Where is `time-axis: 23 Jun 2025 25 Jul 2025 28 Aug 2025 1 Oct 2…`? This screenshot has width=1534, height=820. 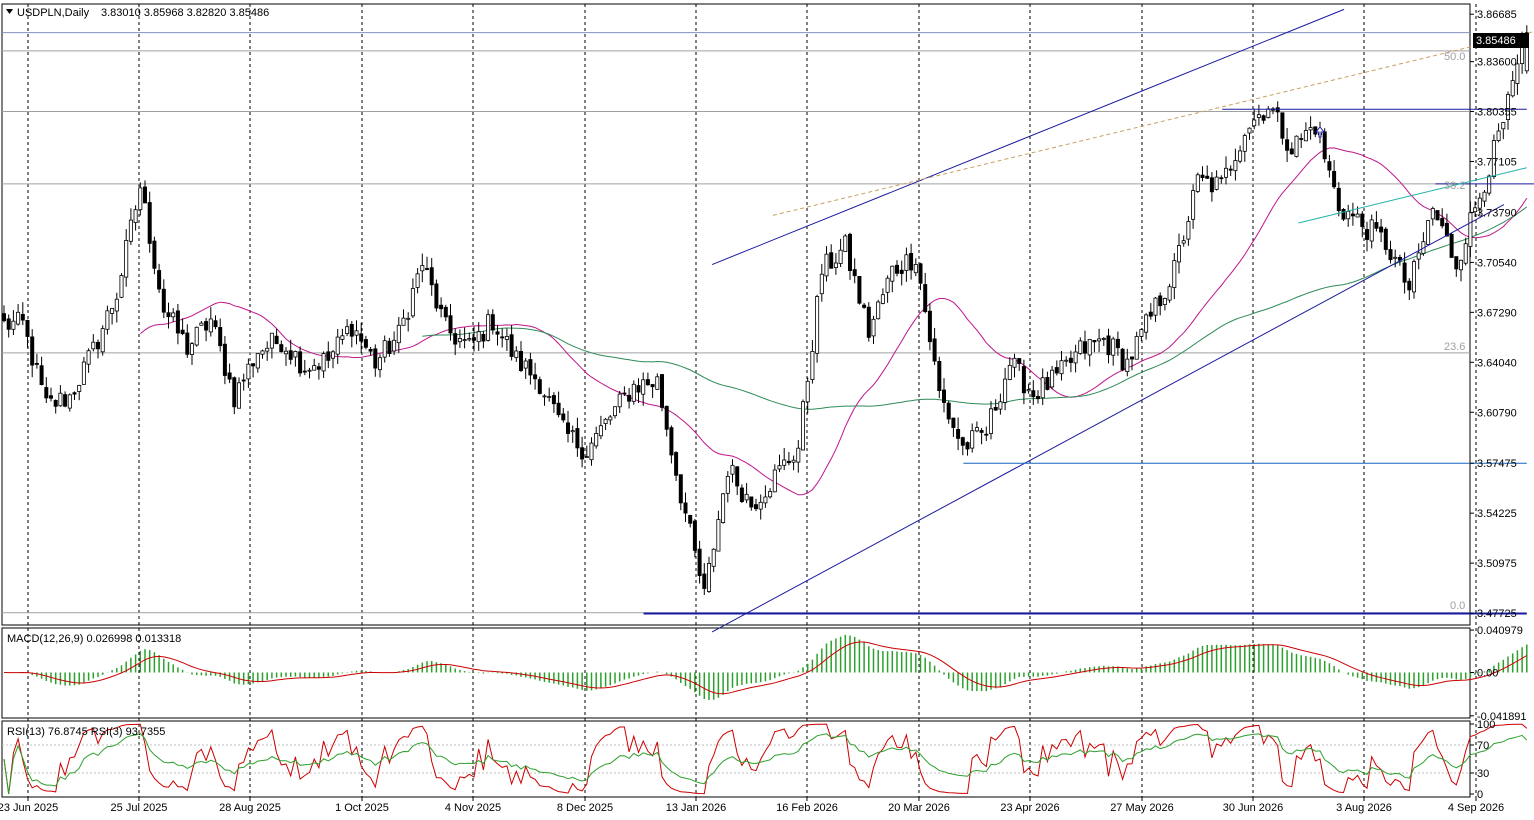 time-axis: 23 Jun 2025 25 Jul 2025 28 Aug 2025 1 Oct 2… is located at coordinates (752, 805).